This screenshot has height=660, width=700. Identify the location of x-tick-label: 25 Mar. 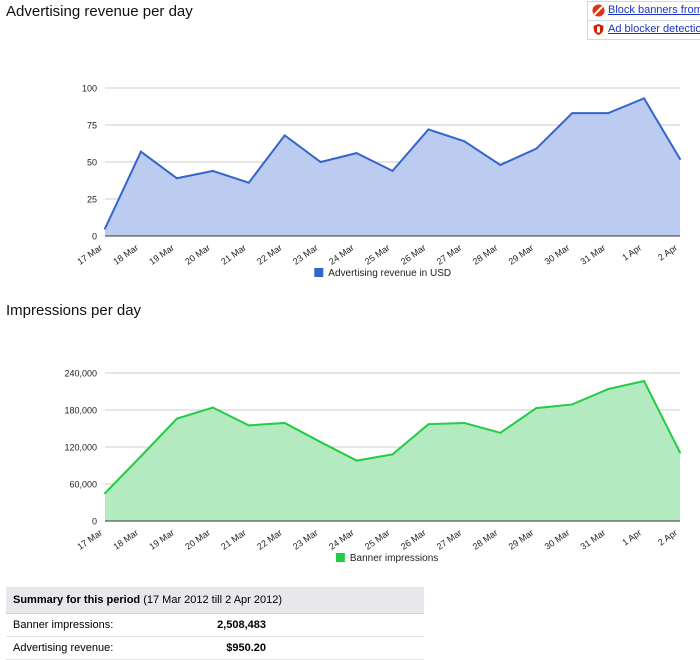
(377, 539).